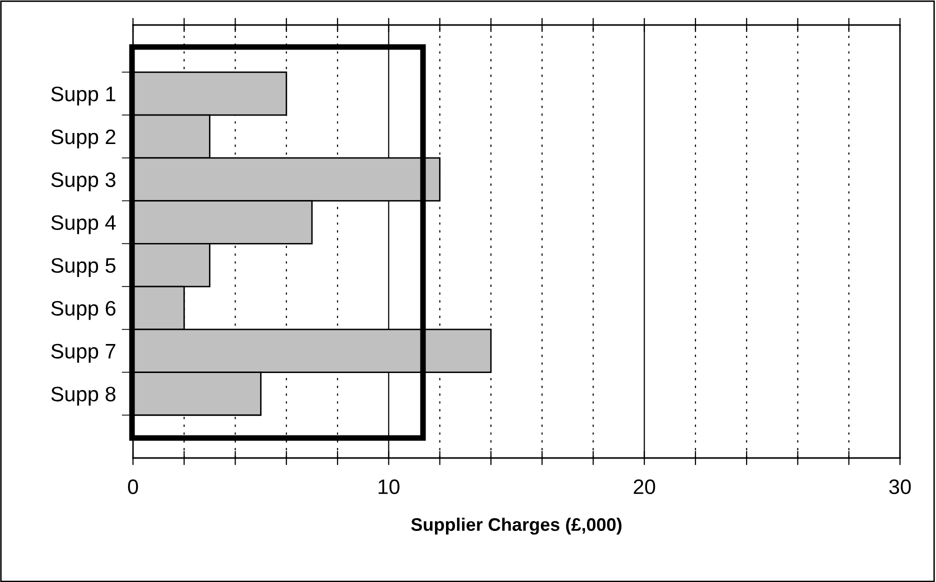 Image resolution: width=936 pixels, height=582 pixels. Describe the element at coordinates (83, 138) in the screenshot. I see `y-tick-label: Supp 2` at that location.